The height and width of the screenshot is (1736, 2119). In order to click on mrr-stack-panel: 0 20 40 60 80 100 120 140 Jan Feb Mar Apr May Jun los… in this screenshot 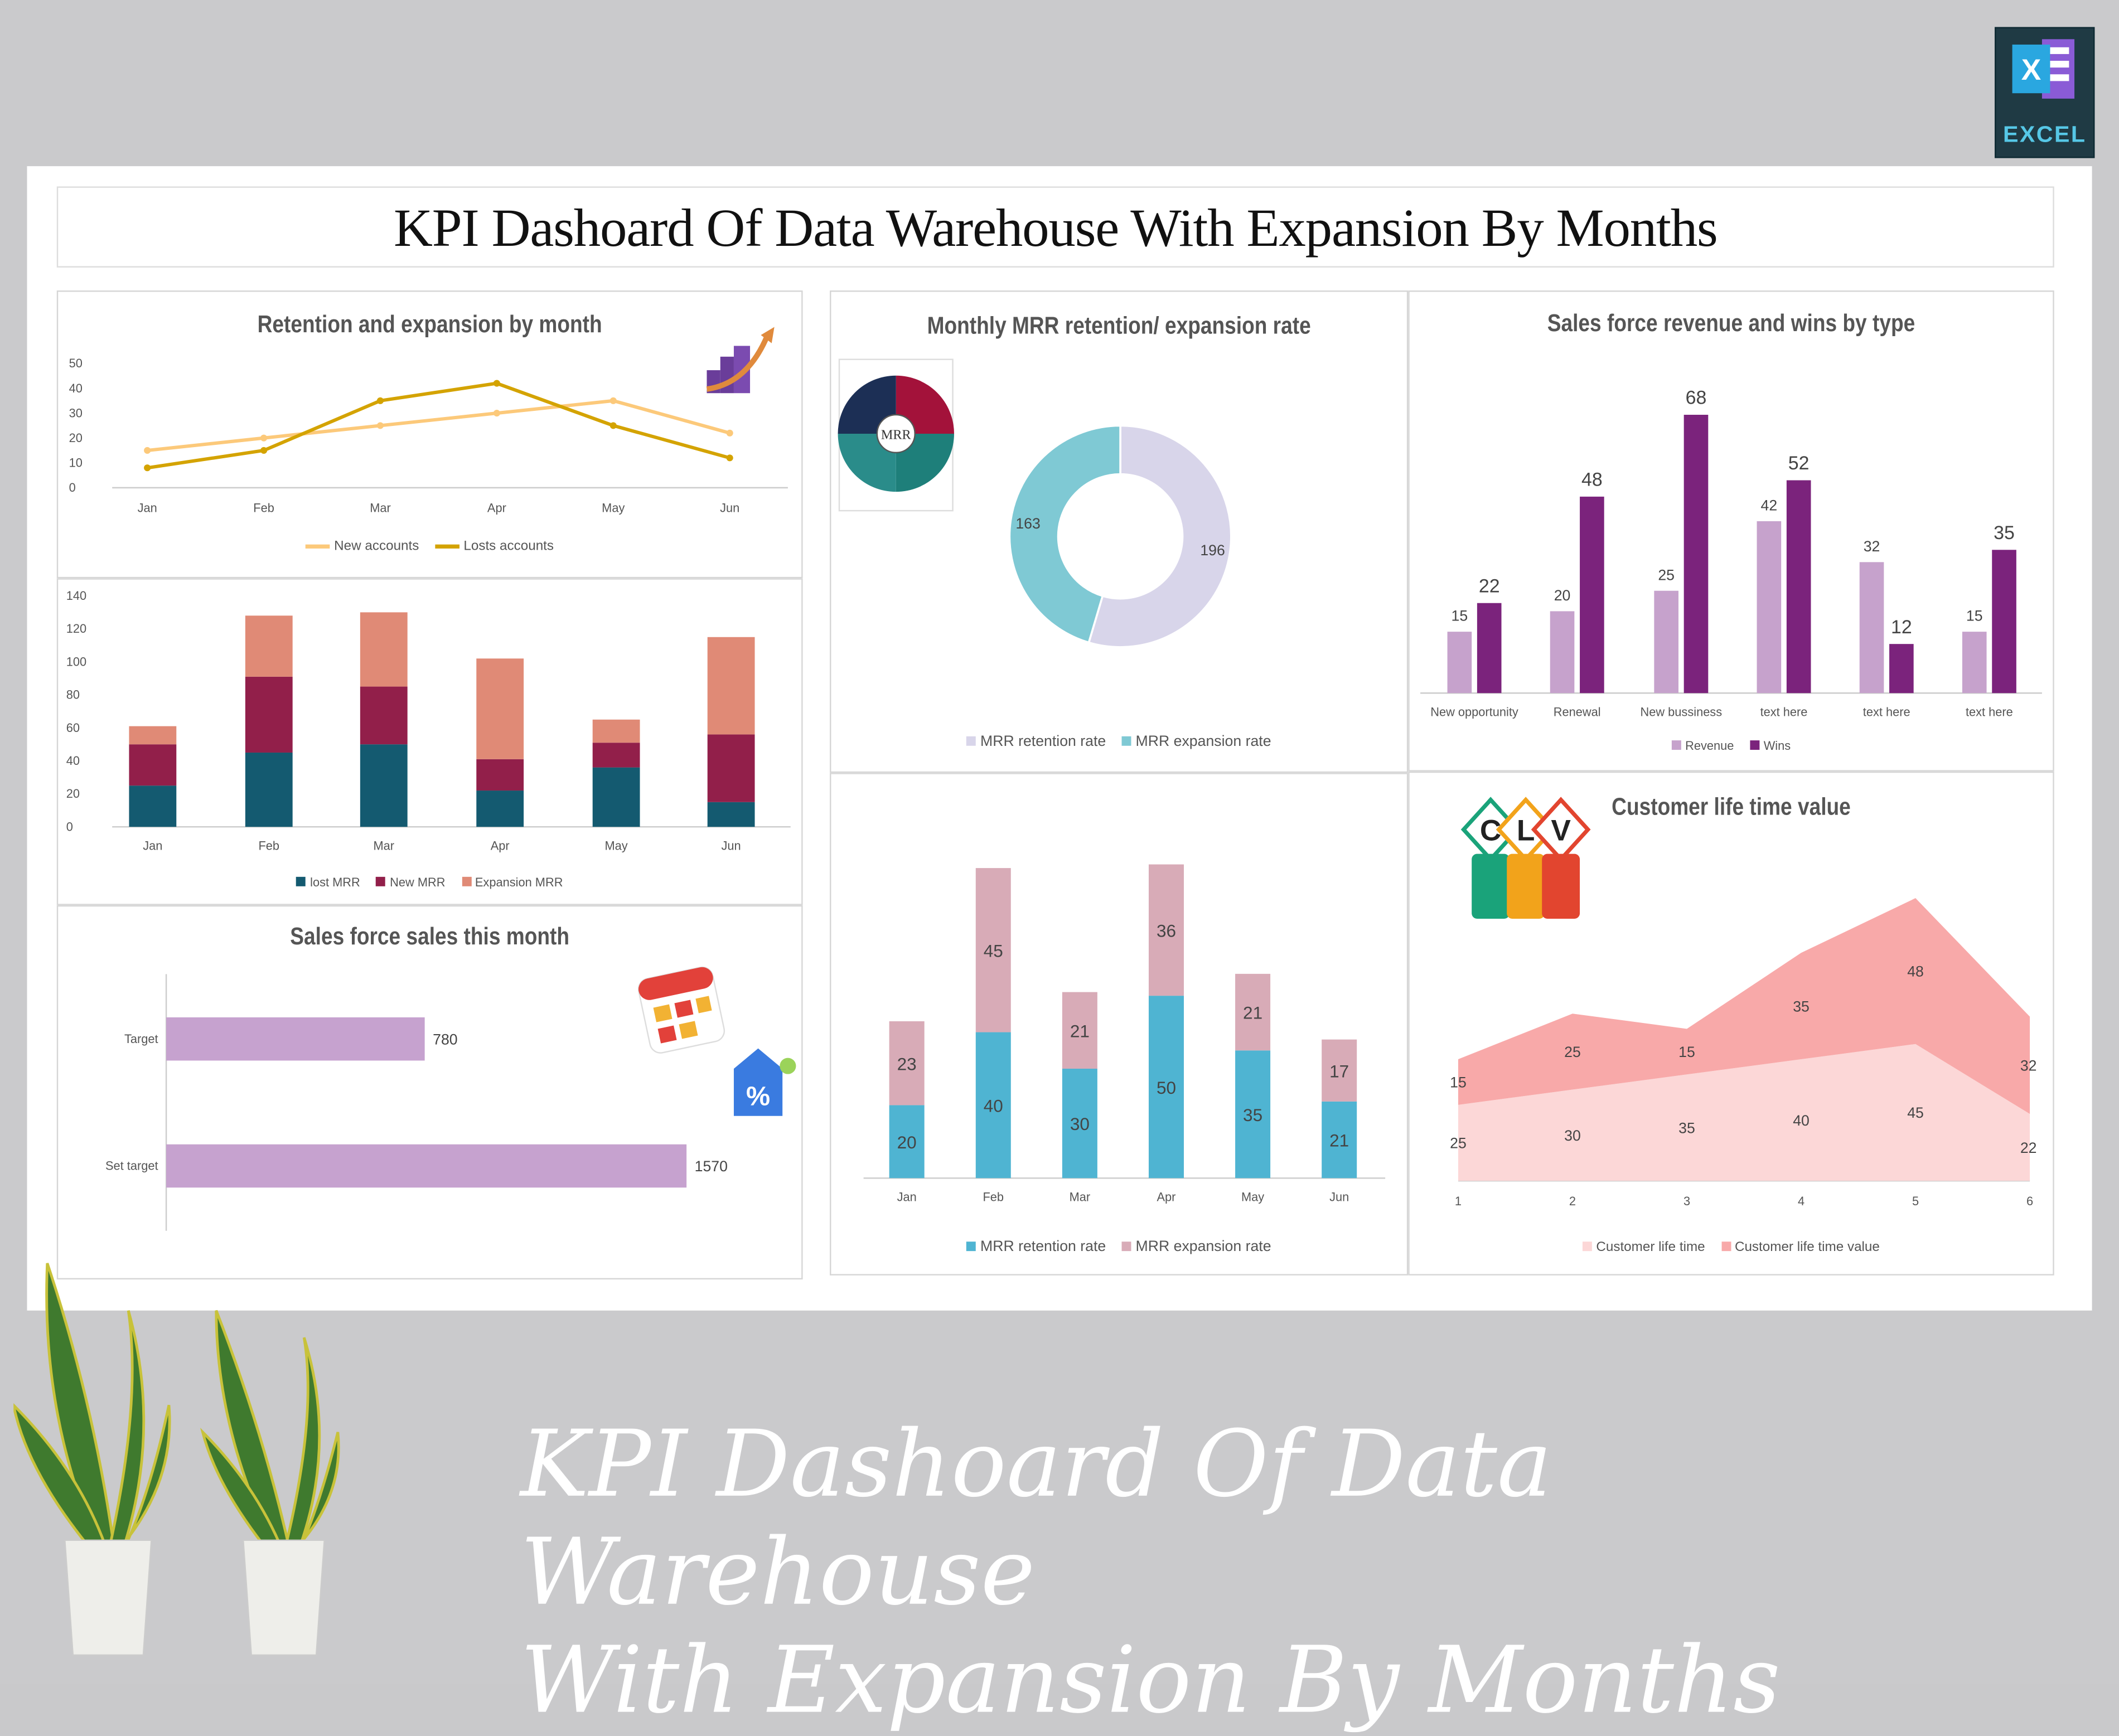, I will do `click(429, 742)`.